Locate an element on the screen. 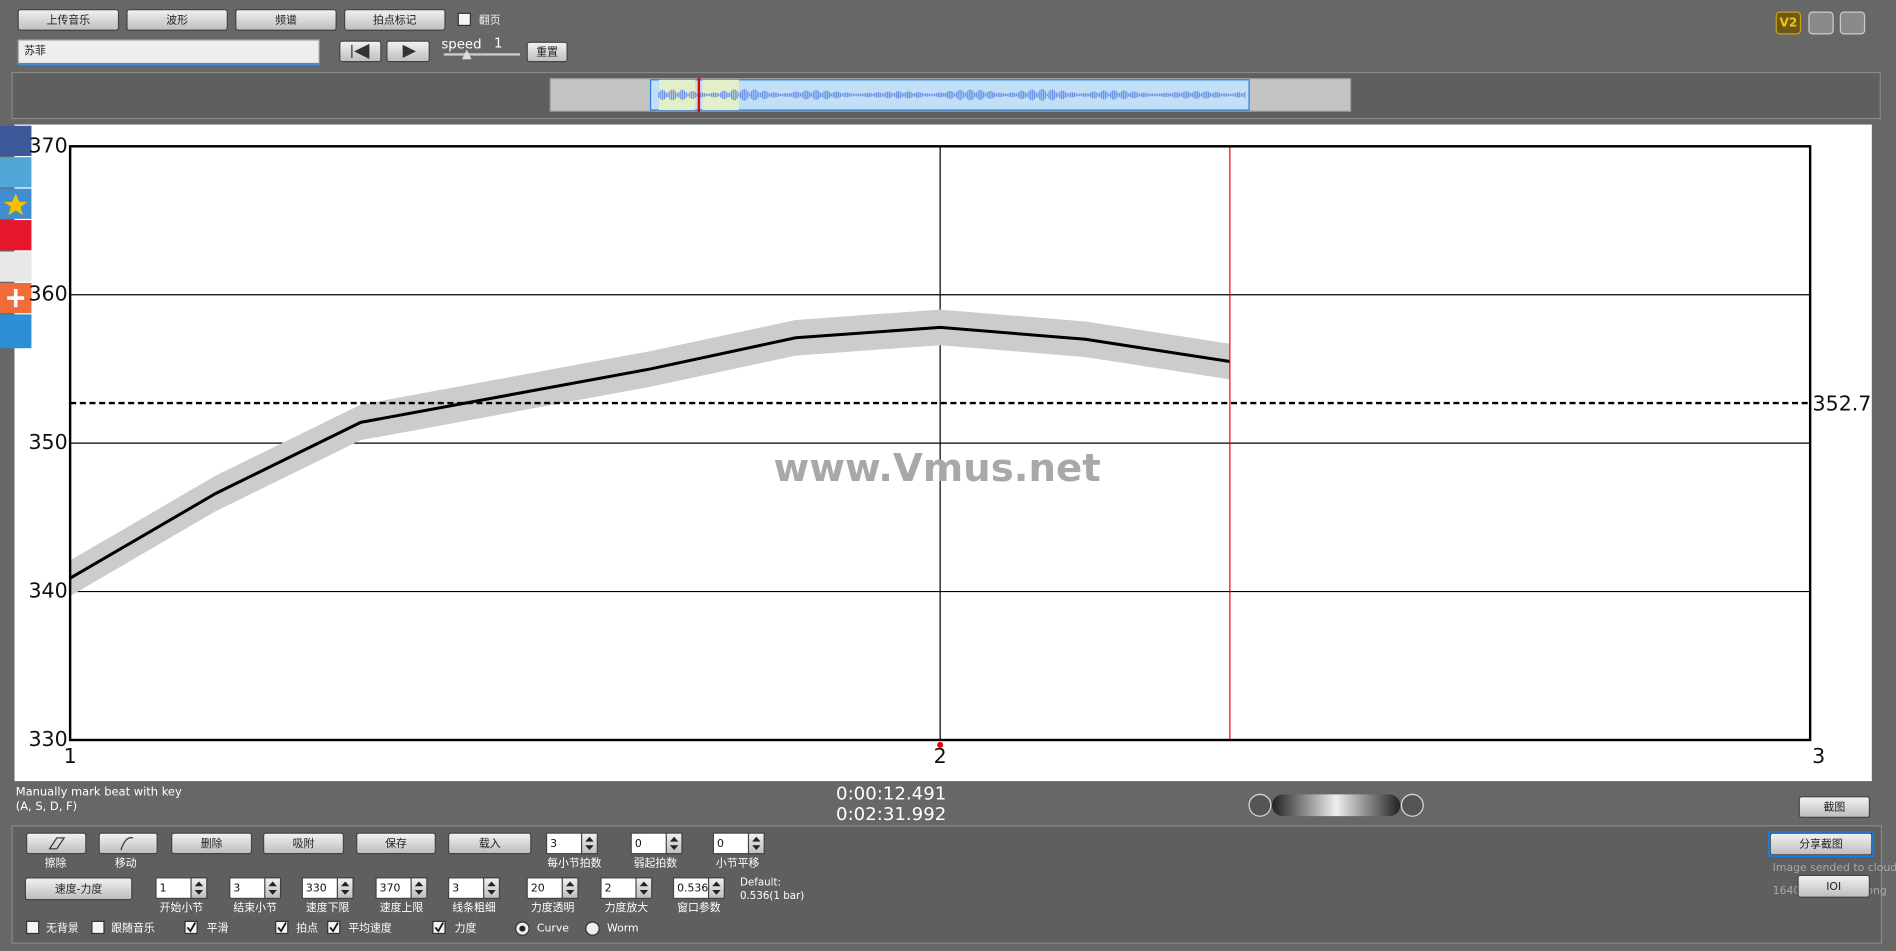 This screenshot has width=1896, height=951. spinner-label: 力度放大 is located at coordinates (627, 907).